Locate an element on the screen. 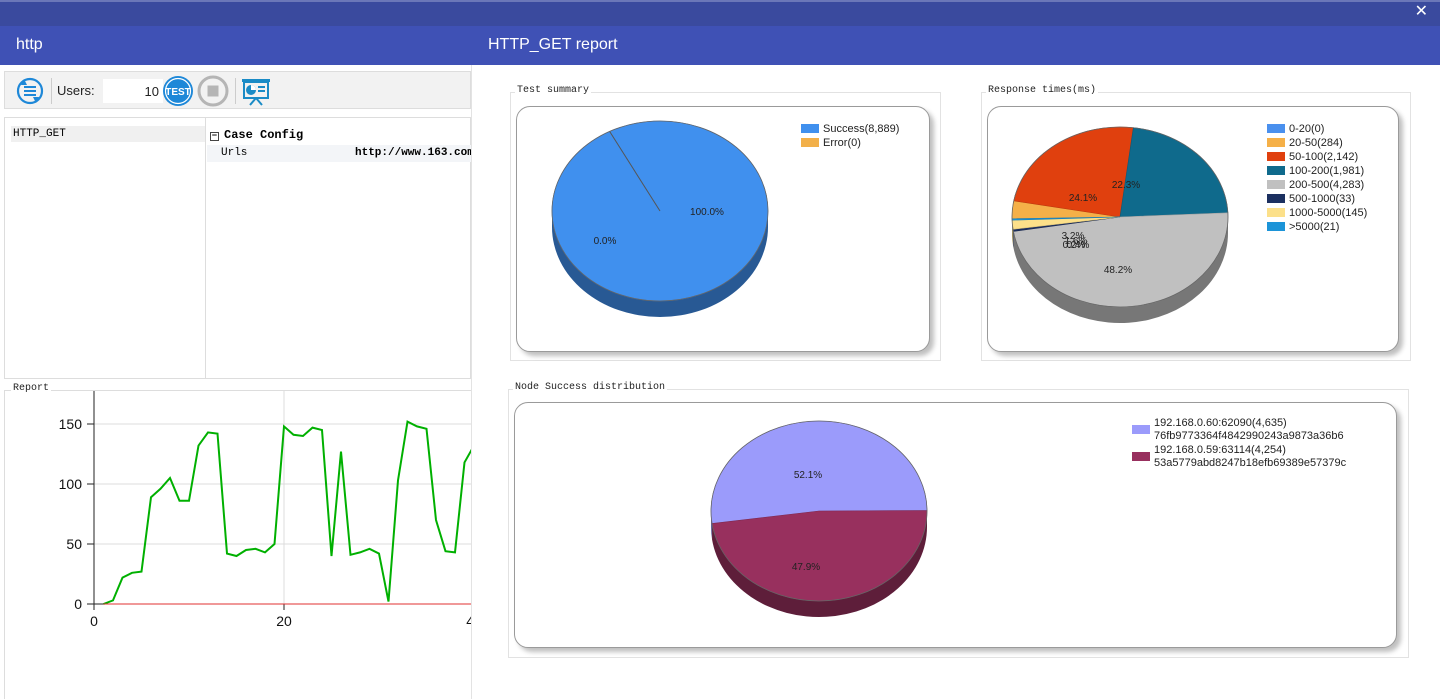 Image resolution: width=1440 pixels, height=699 pixels. category-label: Case Config is located at coordinates (264, 135).